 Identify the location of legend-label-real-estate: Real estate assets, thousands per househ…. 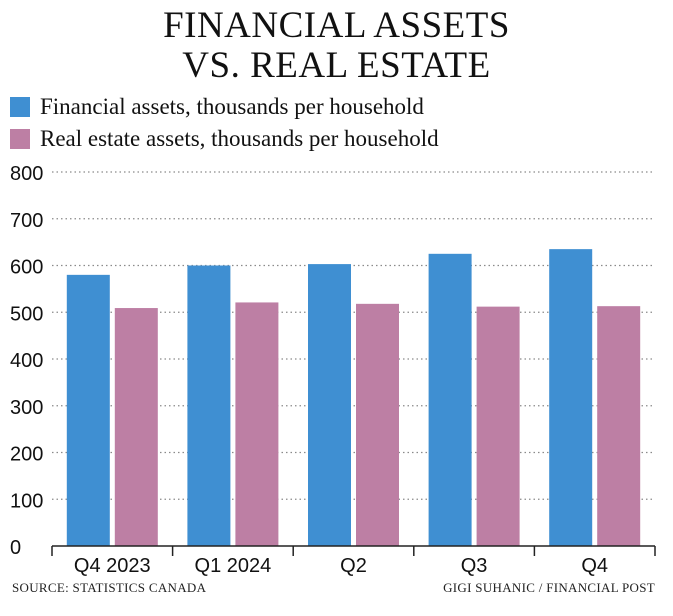
(239, 138).